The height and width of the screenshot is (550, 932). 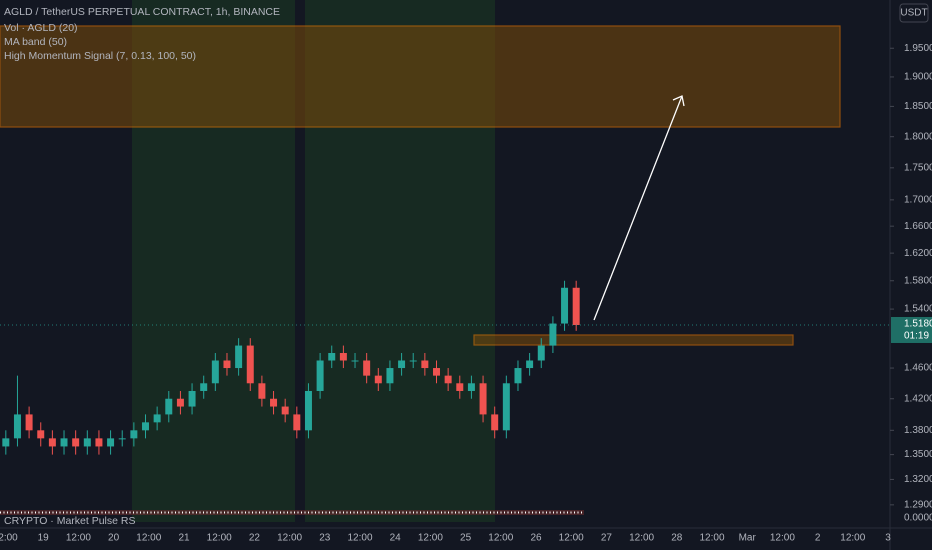 I want to click on indicator-label: MA band (50), so click(x=35, y=42).